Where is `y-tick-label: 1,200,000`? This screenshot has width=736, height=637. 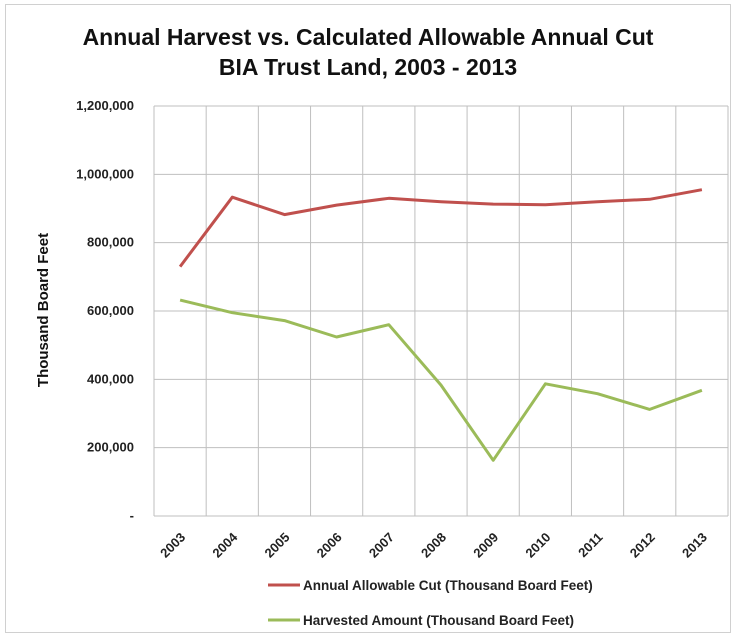
y-tick-label: 1,200,000 is located at coordinates (105, 105).